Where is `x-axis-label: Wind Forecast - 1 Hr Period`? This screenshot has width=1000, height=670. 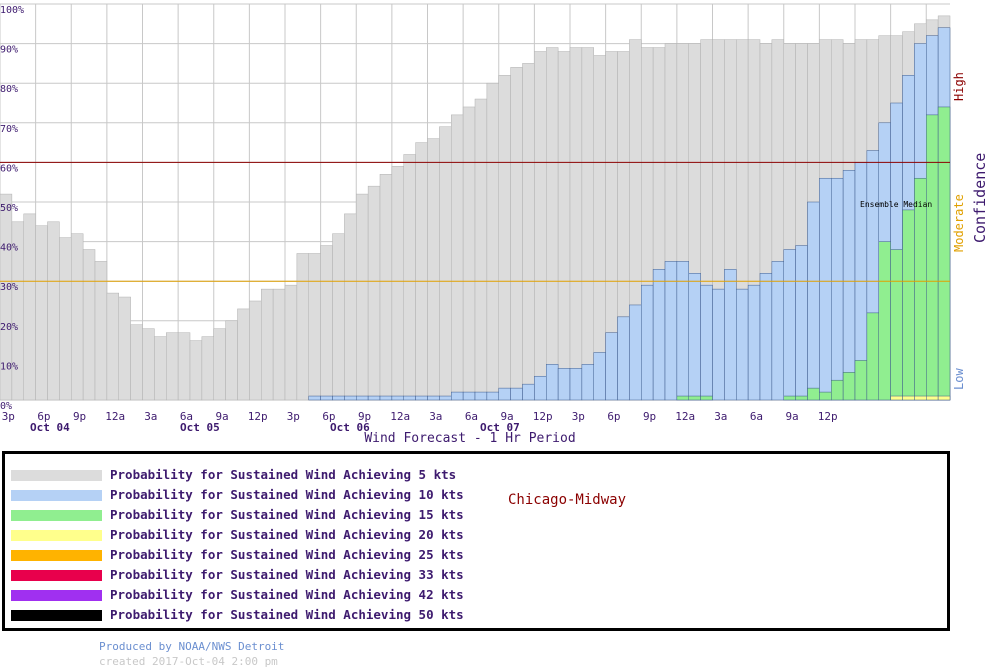
x-axis-label: Wind Forecast - 1 Hr Period is located at coordinates (469, 438).